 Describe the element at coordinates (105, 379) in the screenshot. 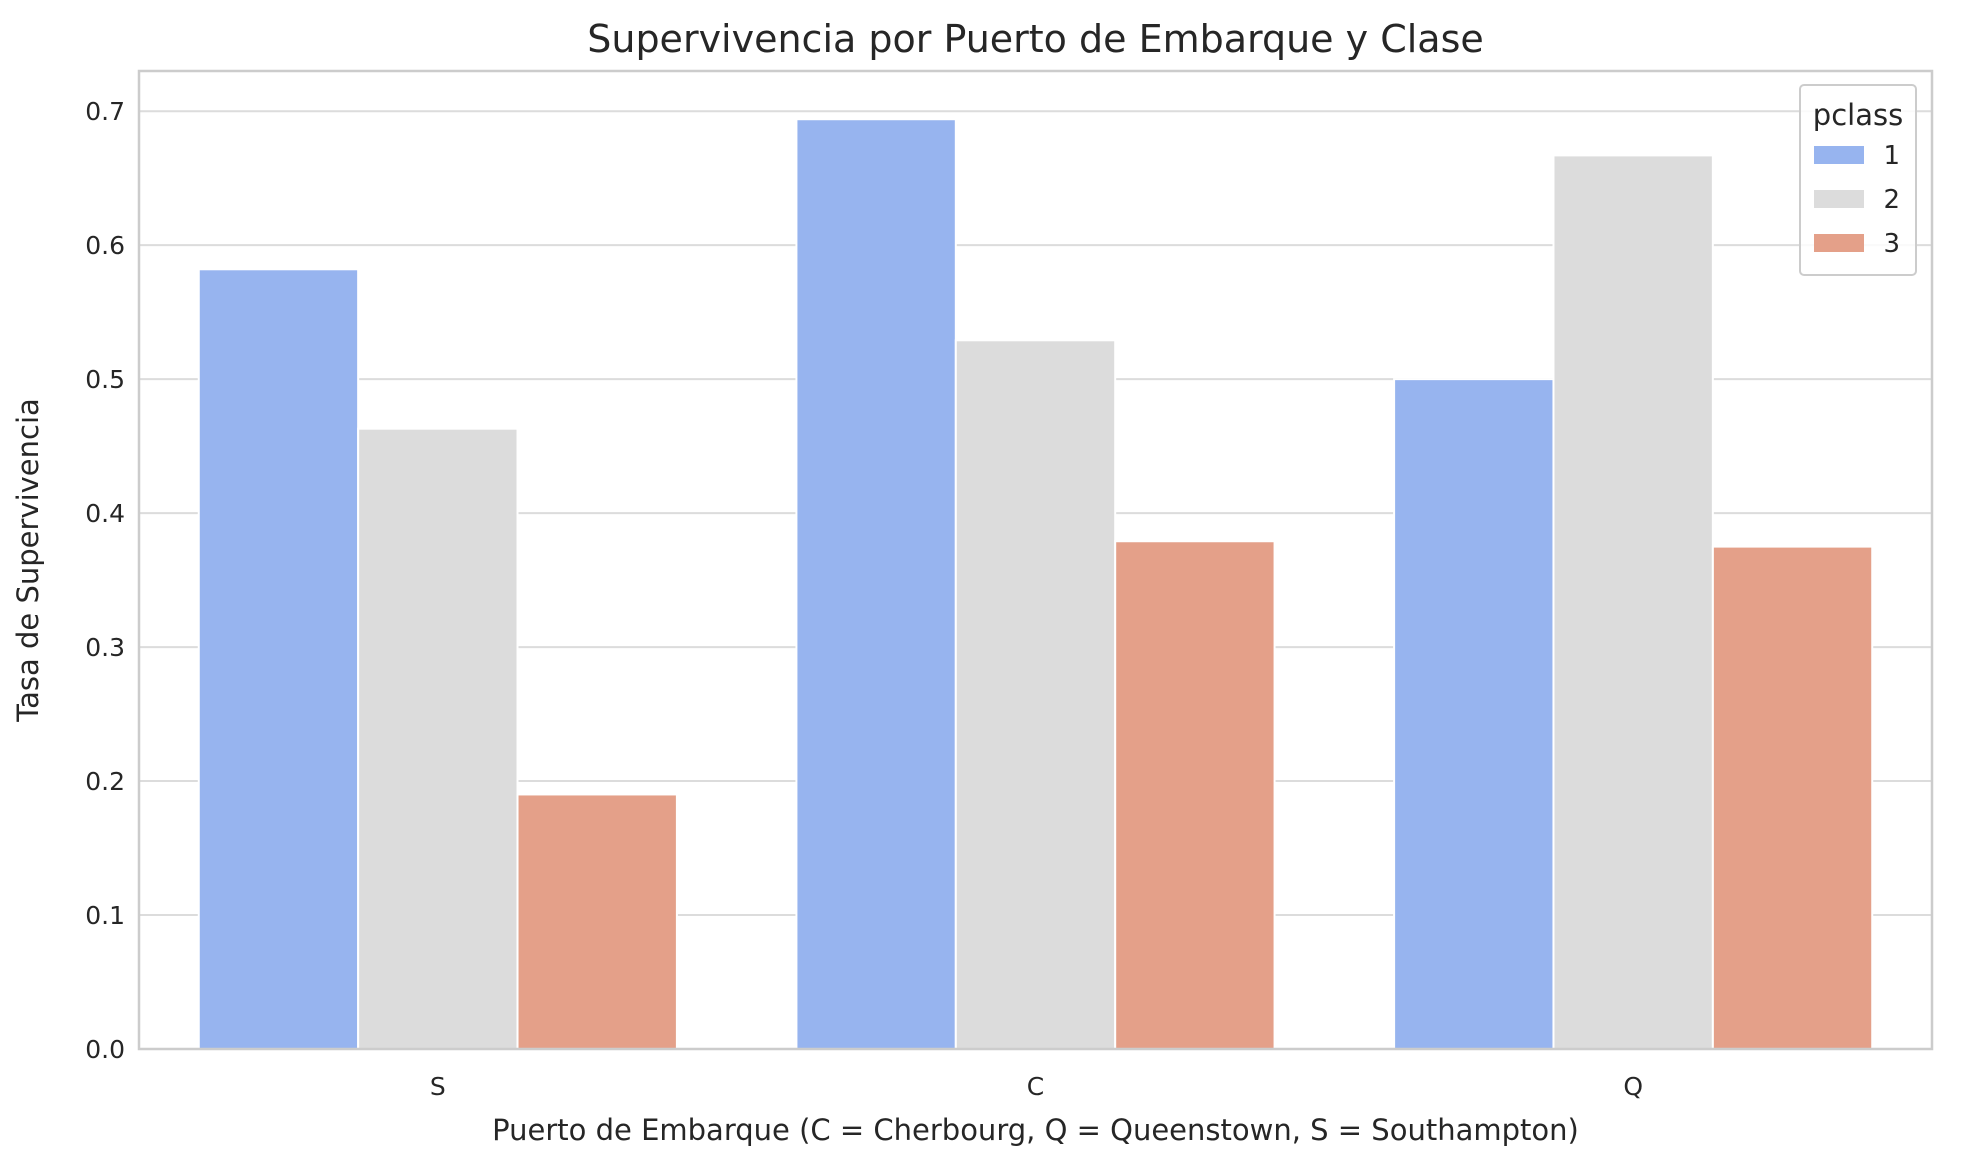

I see `y-tick-label: 0.5` at that location.